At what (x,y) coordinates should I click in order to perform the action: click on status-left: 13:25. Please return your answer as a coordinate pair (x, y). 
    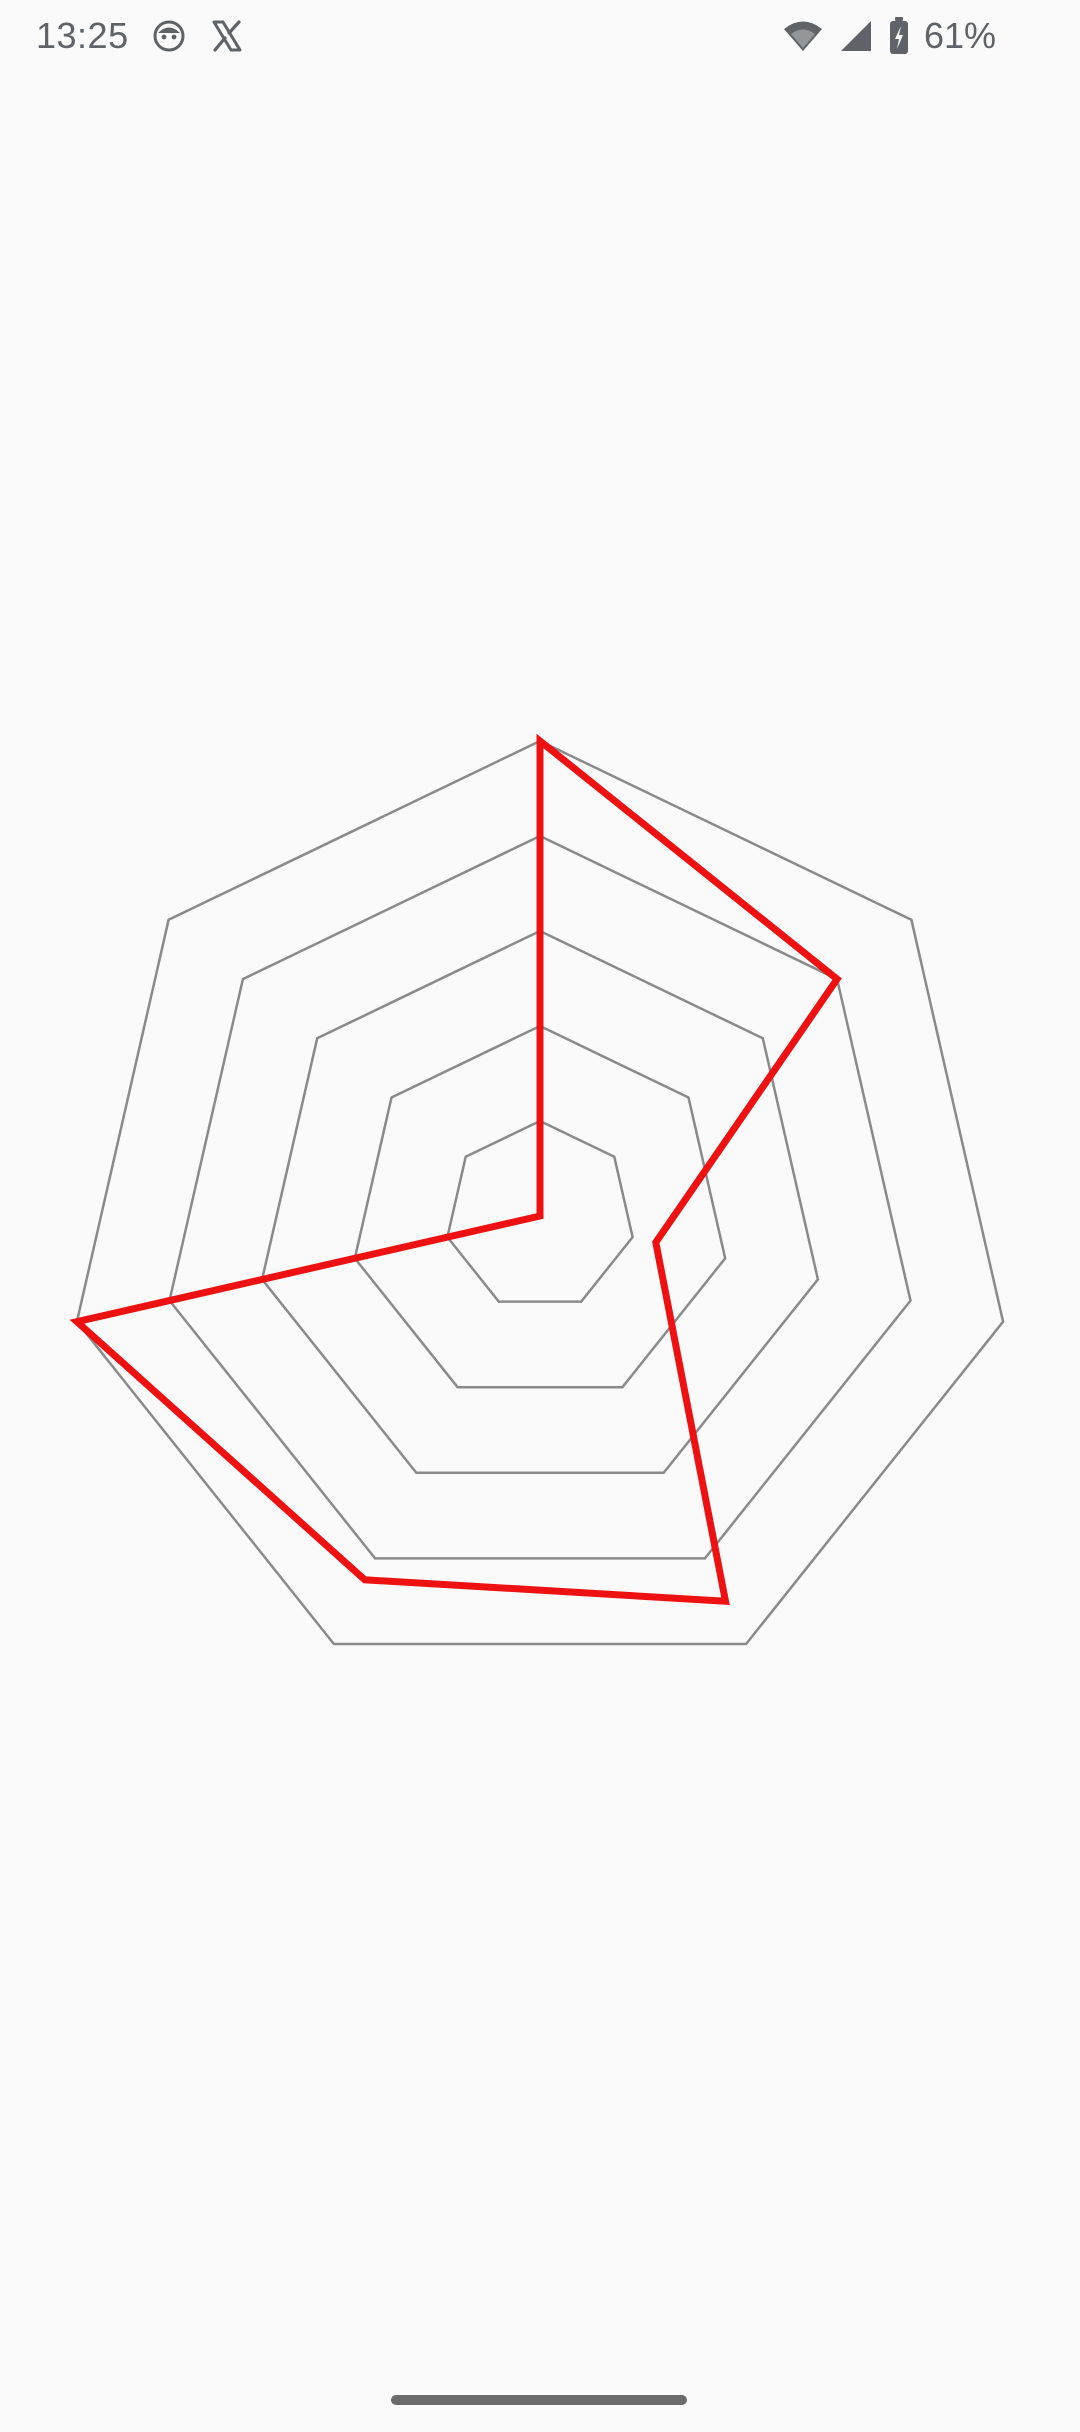
    Looking at the image, I should click on (140, 36).